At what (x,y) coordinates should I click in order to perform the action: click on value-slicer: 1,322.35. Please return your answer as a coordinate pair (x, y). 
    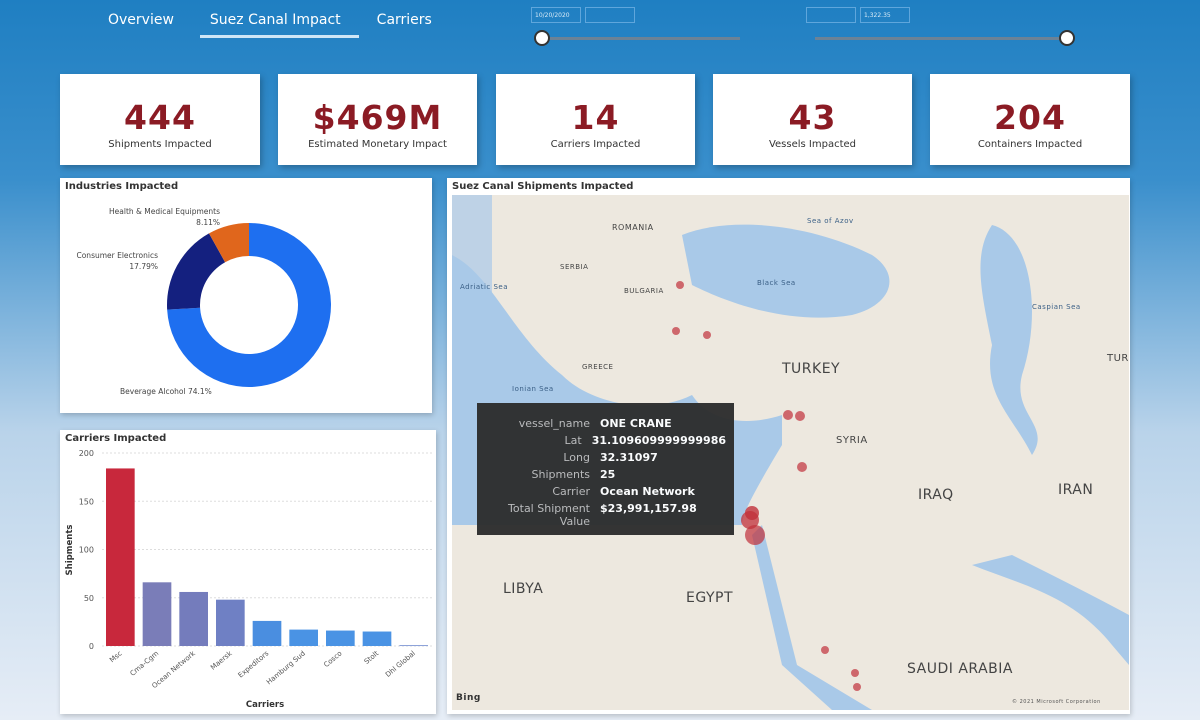
    Looking at the image, I should click on (858, 11).